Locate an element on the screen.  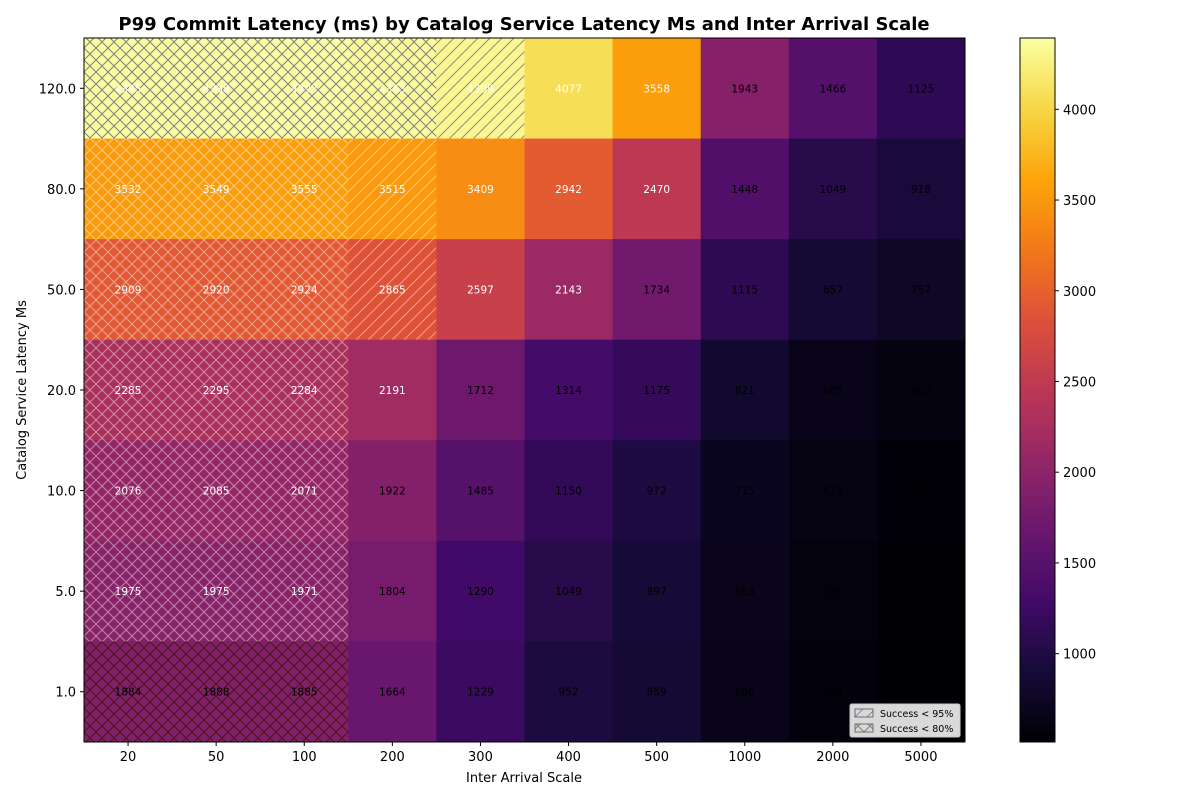
x-tick-label: 400 is located at coordinates (568, 757).